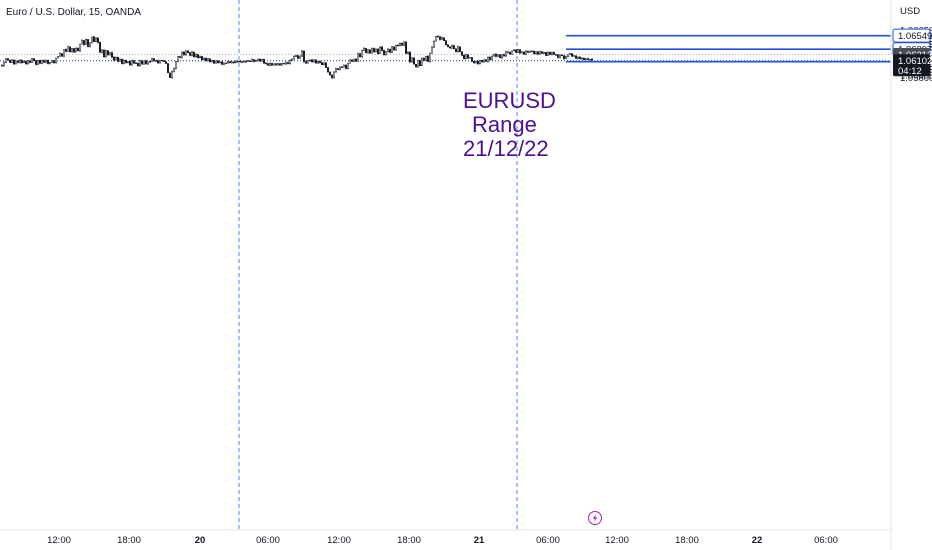 This screenshot has width=932, height=550. I want to click on annotation-line-3: 21/12/22, so click(506, 148).